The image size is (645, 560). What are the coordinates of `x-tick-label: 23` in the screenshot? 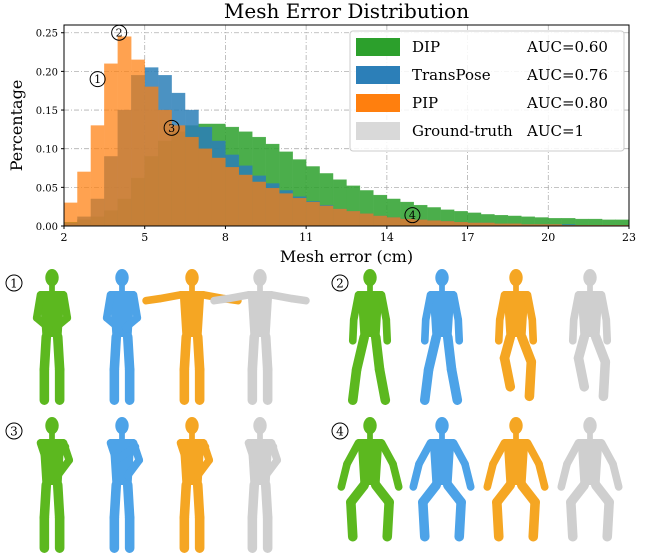 It's located at (629, 237).